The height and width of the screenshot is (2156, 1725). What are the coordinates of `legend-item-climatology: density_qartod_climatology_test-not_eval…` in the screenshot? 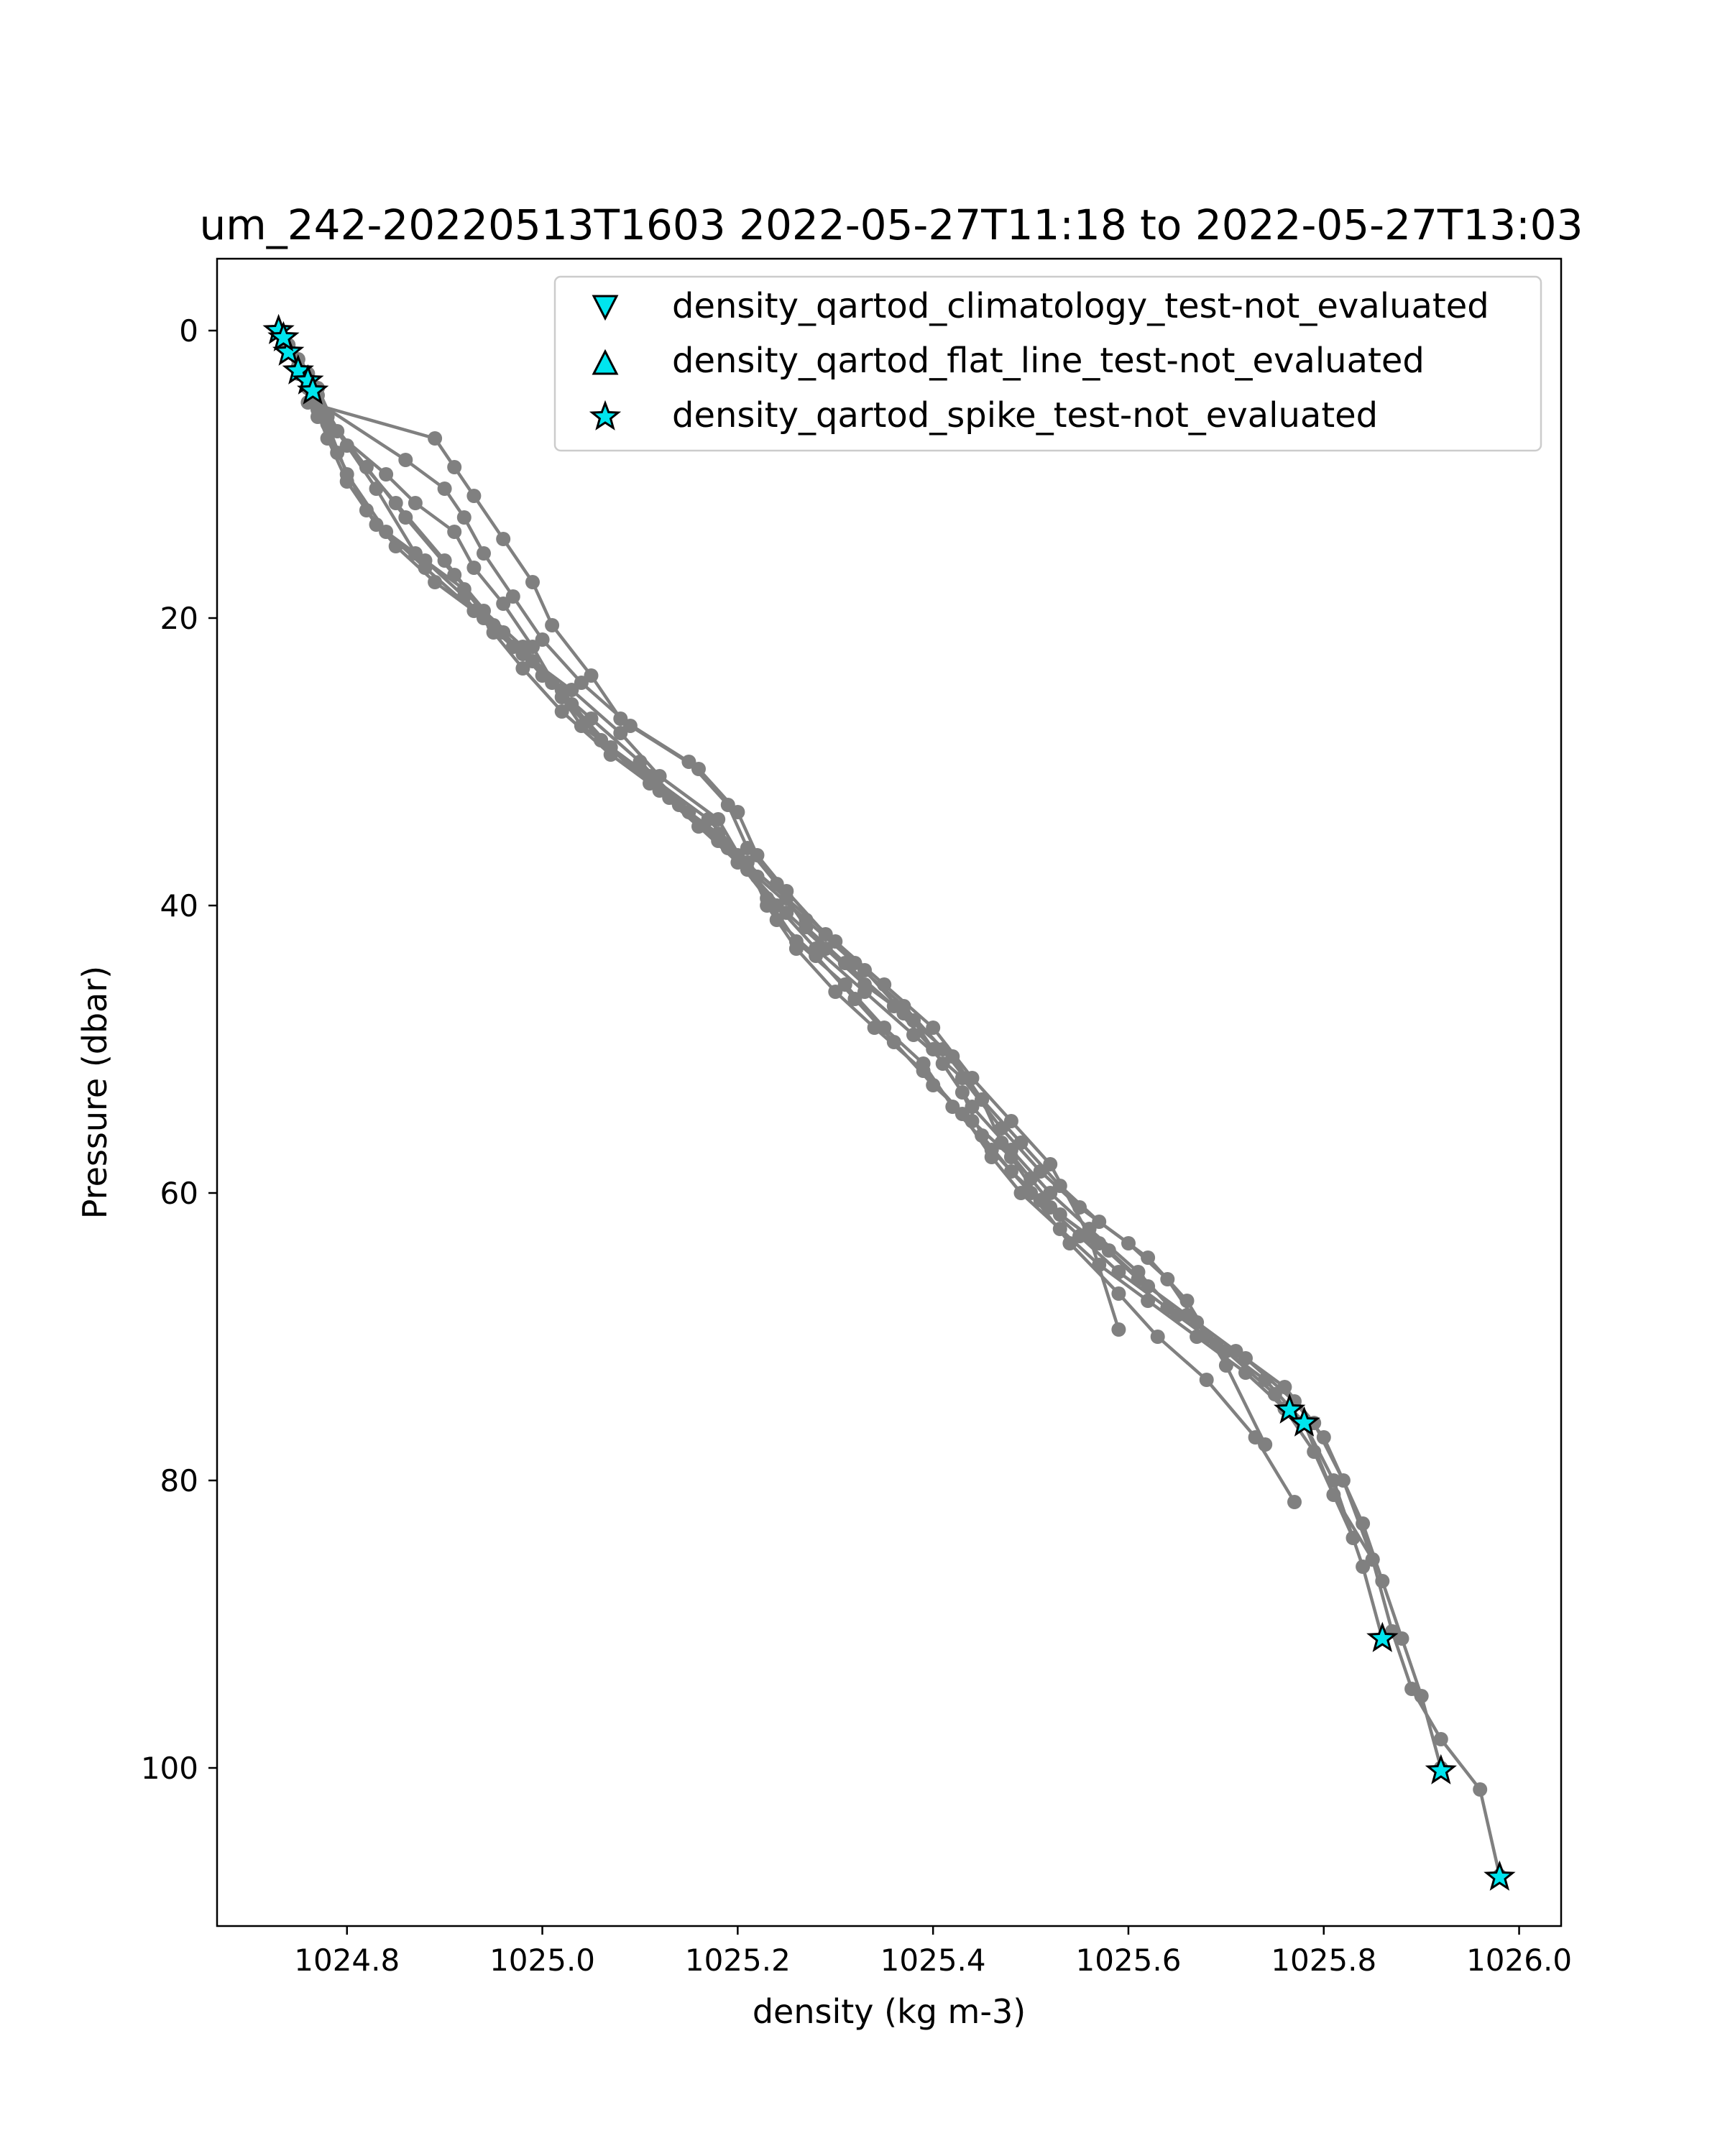 It's located at (1040, 306).